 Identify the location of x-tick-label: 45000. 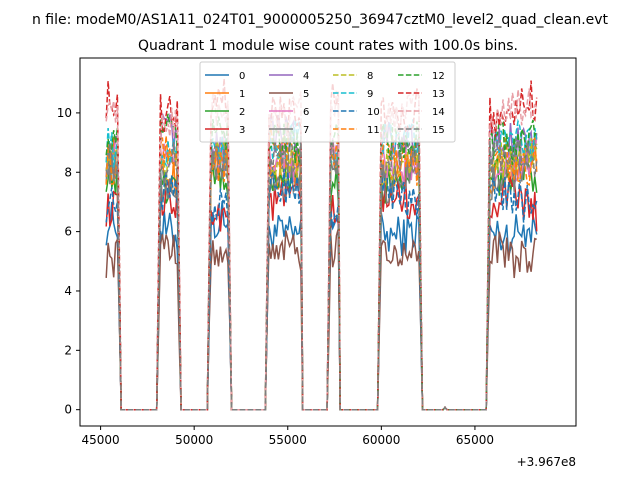
(100, 440).